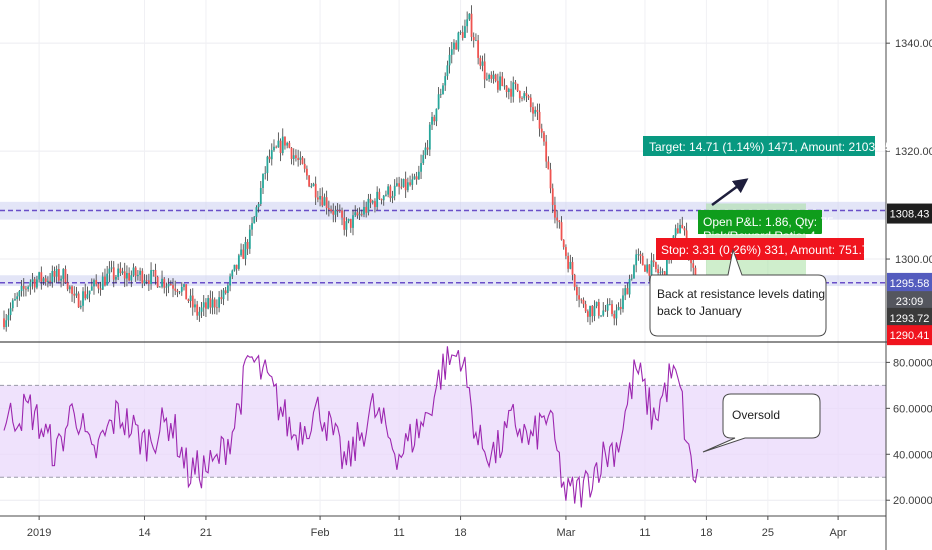  What do you see at coordinates (206, 533) in the screenshot?
I see `time-tick-label: 21` at bounding box center [206, 533].